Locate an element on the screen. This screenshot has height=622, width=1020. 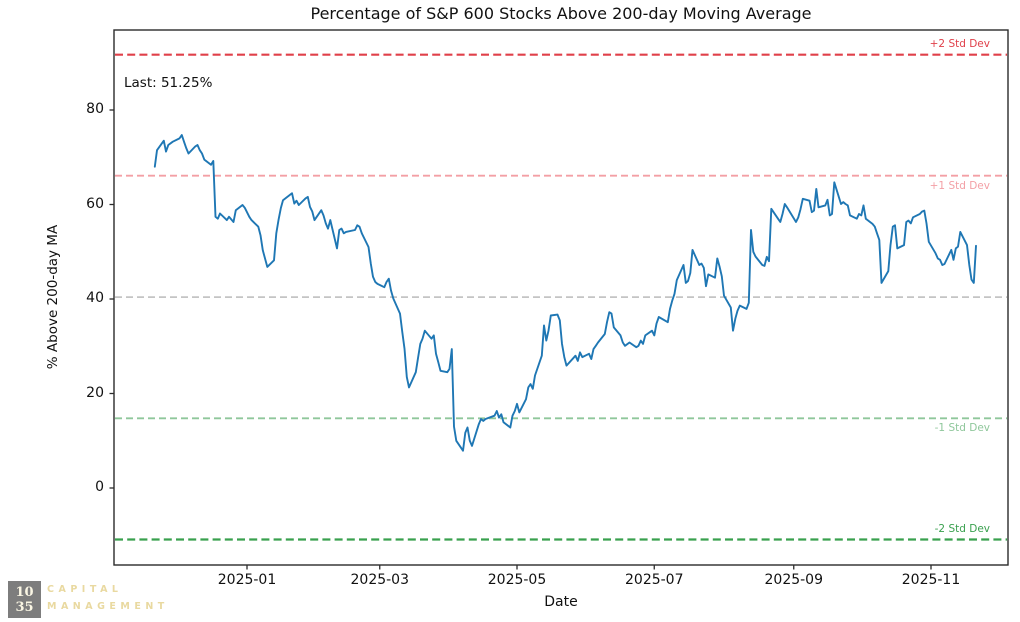
y-tick-label: 20 is located at coordinates (95, 392).